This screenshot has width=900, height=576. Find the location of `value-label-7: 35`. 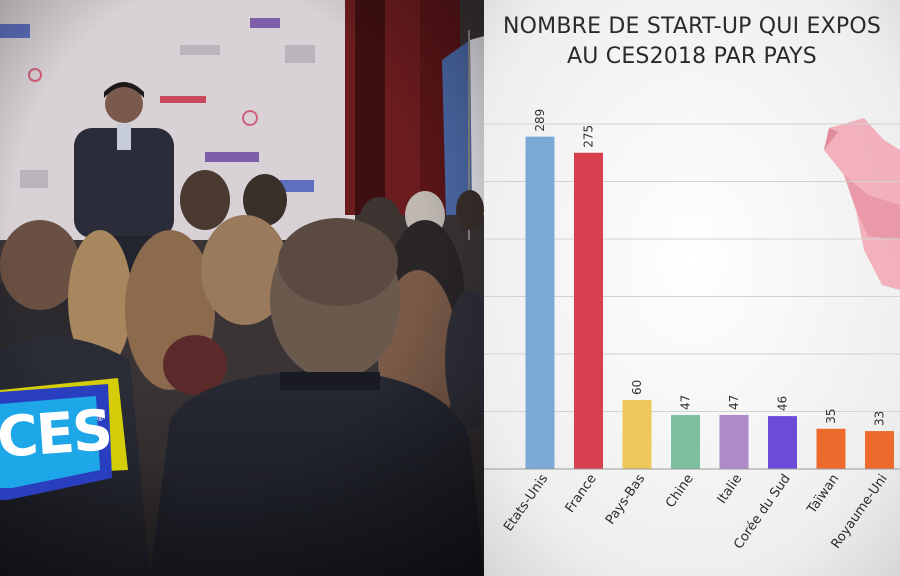

value-label-7: 35 is located at coordinates (831, 415).